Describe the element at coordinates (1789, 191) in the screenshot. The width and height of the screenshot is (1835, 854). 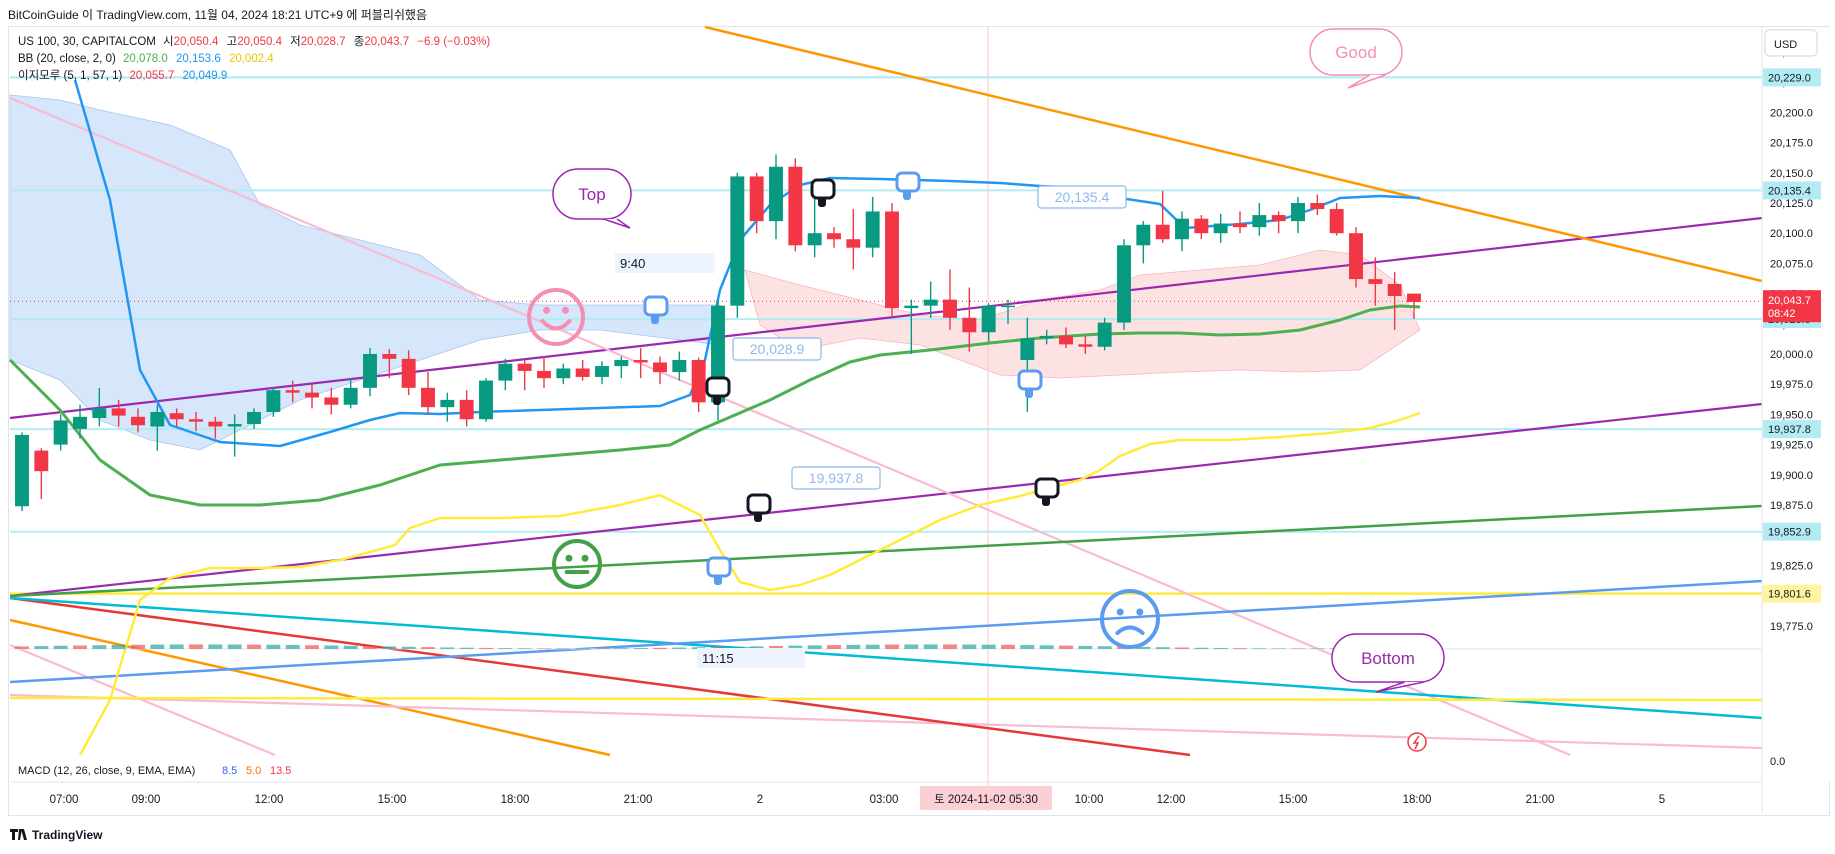
I see `price-badge-label: 20,135.4` at that location.